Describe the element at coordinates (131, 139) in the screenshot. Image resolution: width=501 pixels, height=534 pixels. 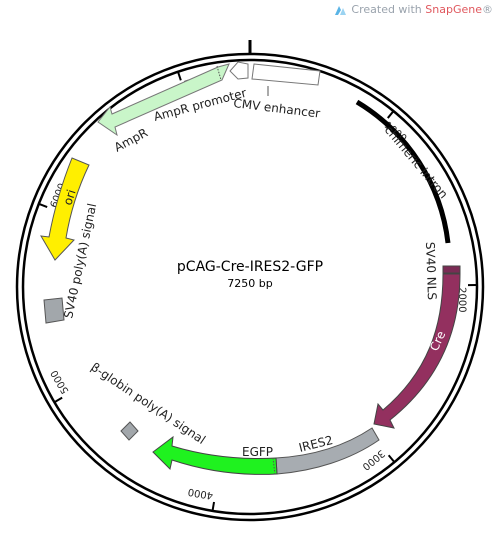
I see `feature-label-ampr: AmpR` at that location.